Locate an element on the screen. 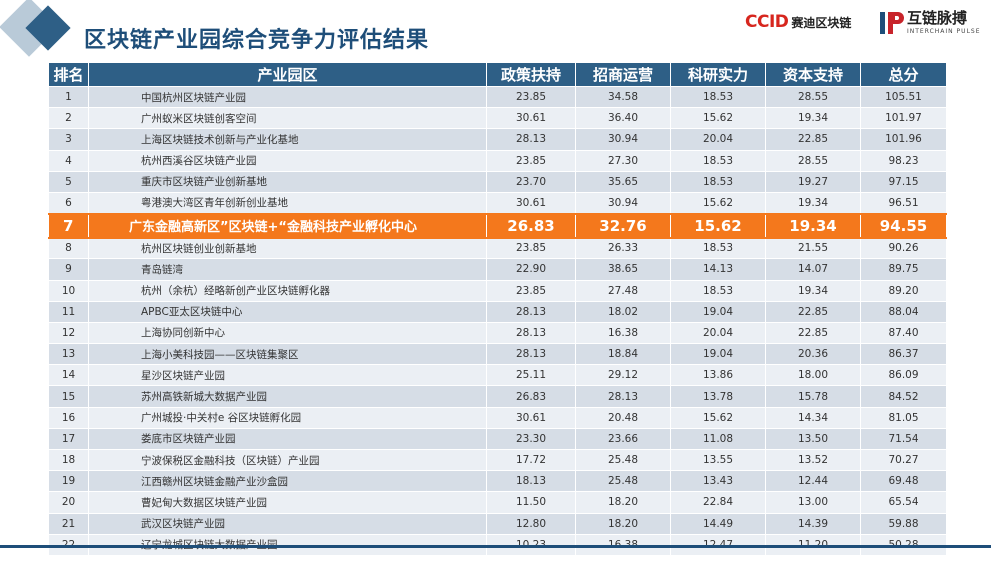 Image resolution: width=991 pixels, height=561 pixels. policy-score-cell: 11.50 is located at coordinates (531, 502).